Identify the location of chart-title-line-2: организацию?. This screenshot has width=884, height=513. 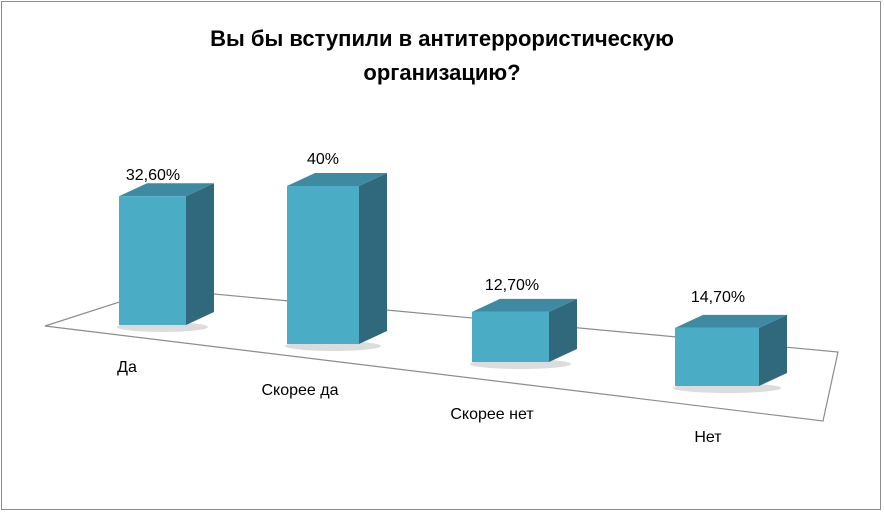
(442, 72).